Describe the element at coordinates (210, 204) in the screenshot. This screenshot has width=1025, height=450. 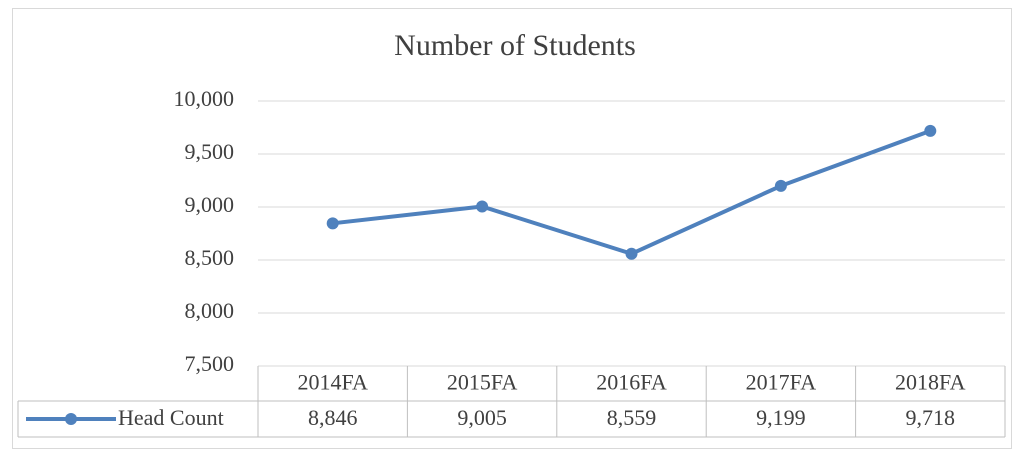
I see `y-tick-label: 9,000` at that location.